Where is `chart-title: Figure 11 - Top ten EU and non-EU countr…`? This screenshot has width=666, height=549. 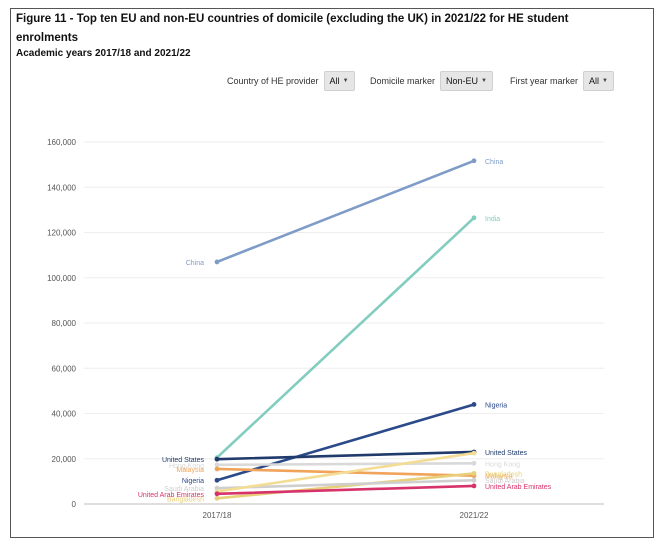 chart-title: Figure 11 - Top ten EU and non-EU countr… is located at coordinates (292, 28).